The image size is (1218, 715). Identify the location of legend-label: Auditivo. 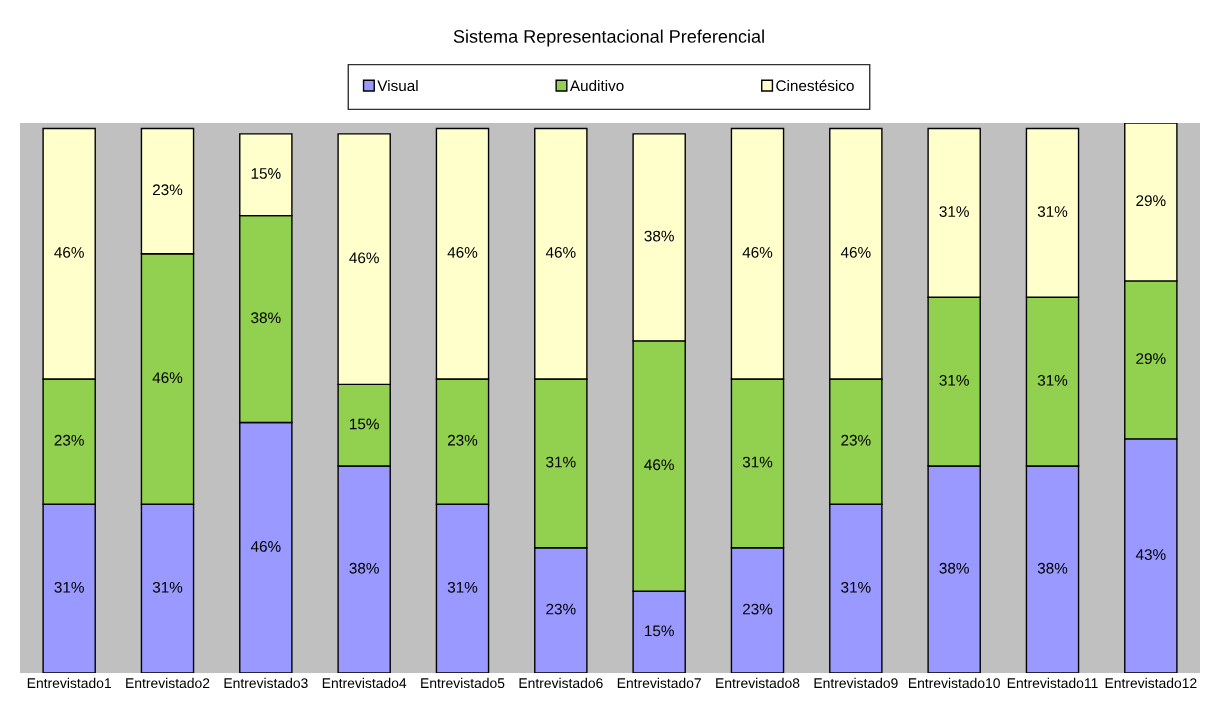
(596, 85).